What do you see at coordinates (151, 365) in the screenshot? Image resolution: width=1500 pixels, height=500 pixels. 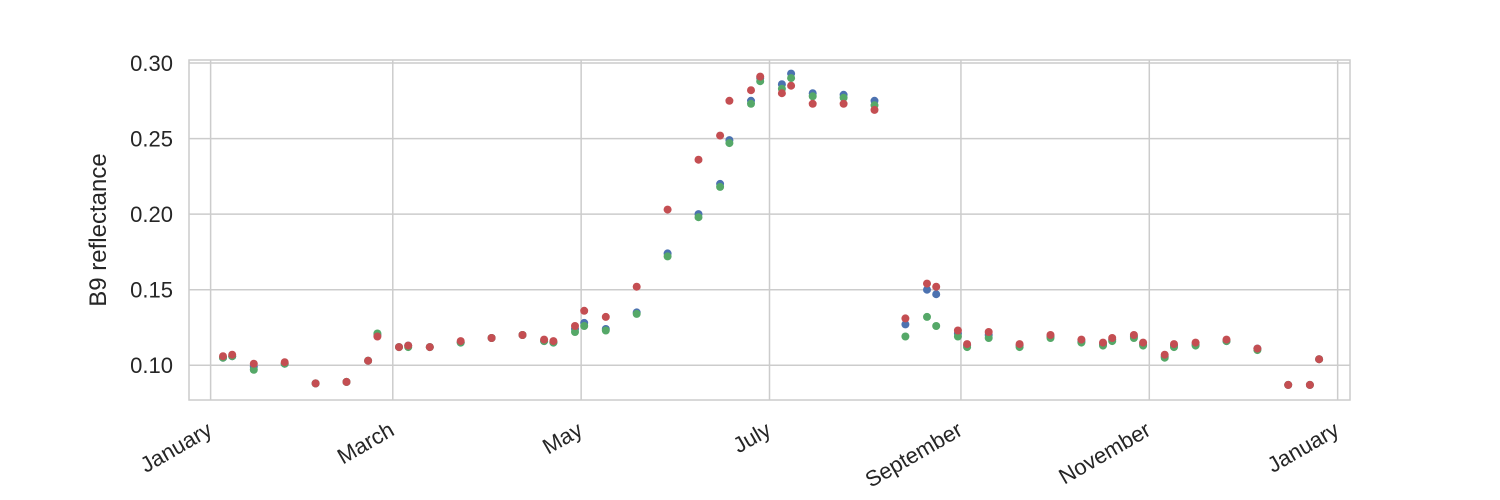 I see `y-tick-label: 0.10` at bounding box center [151, 365].